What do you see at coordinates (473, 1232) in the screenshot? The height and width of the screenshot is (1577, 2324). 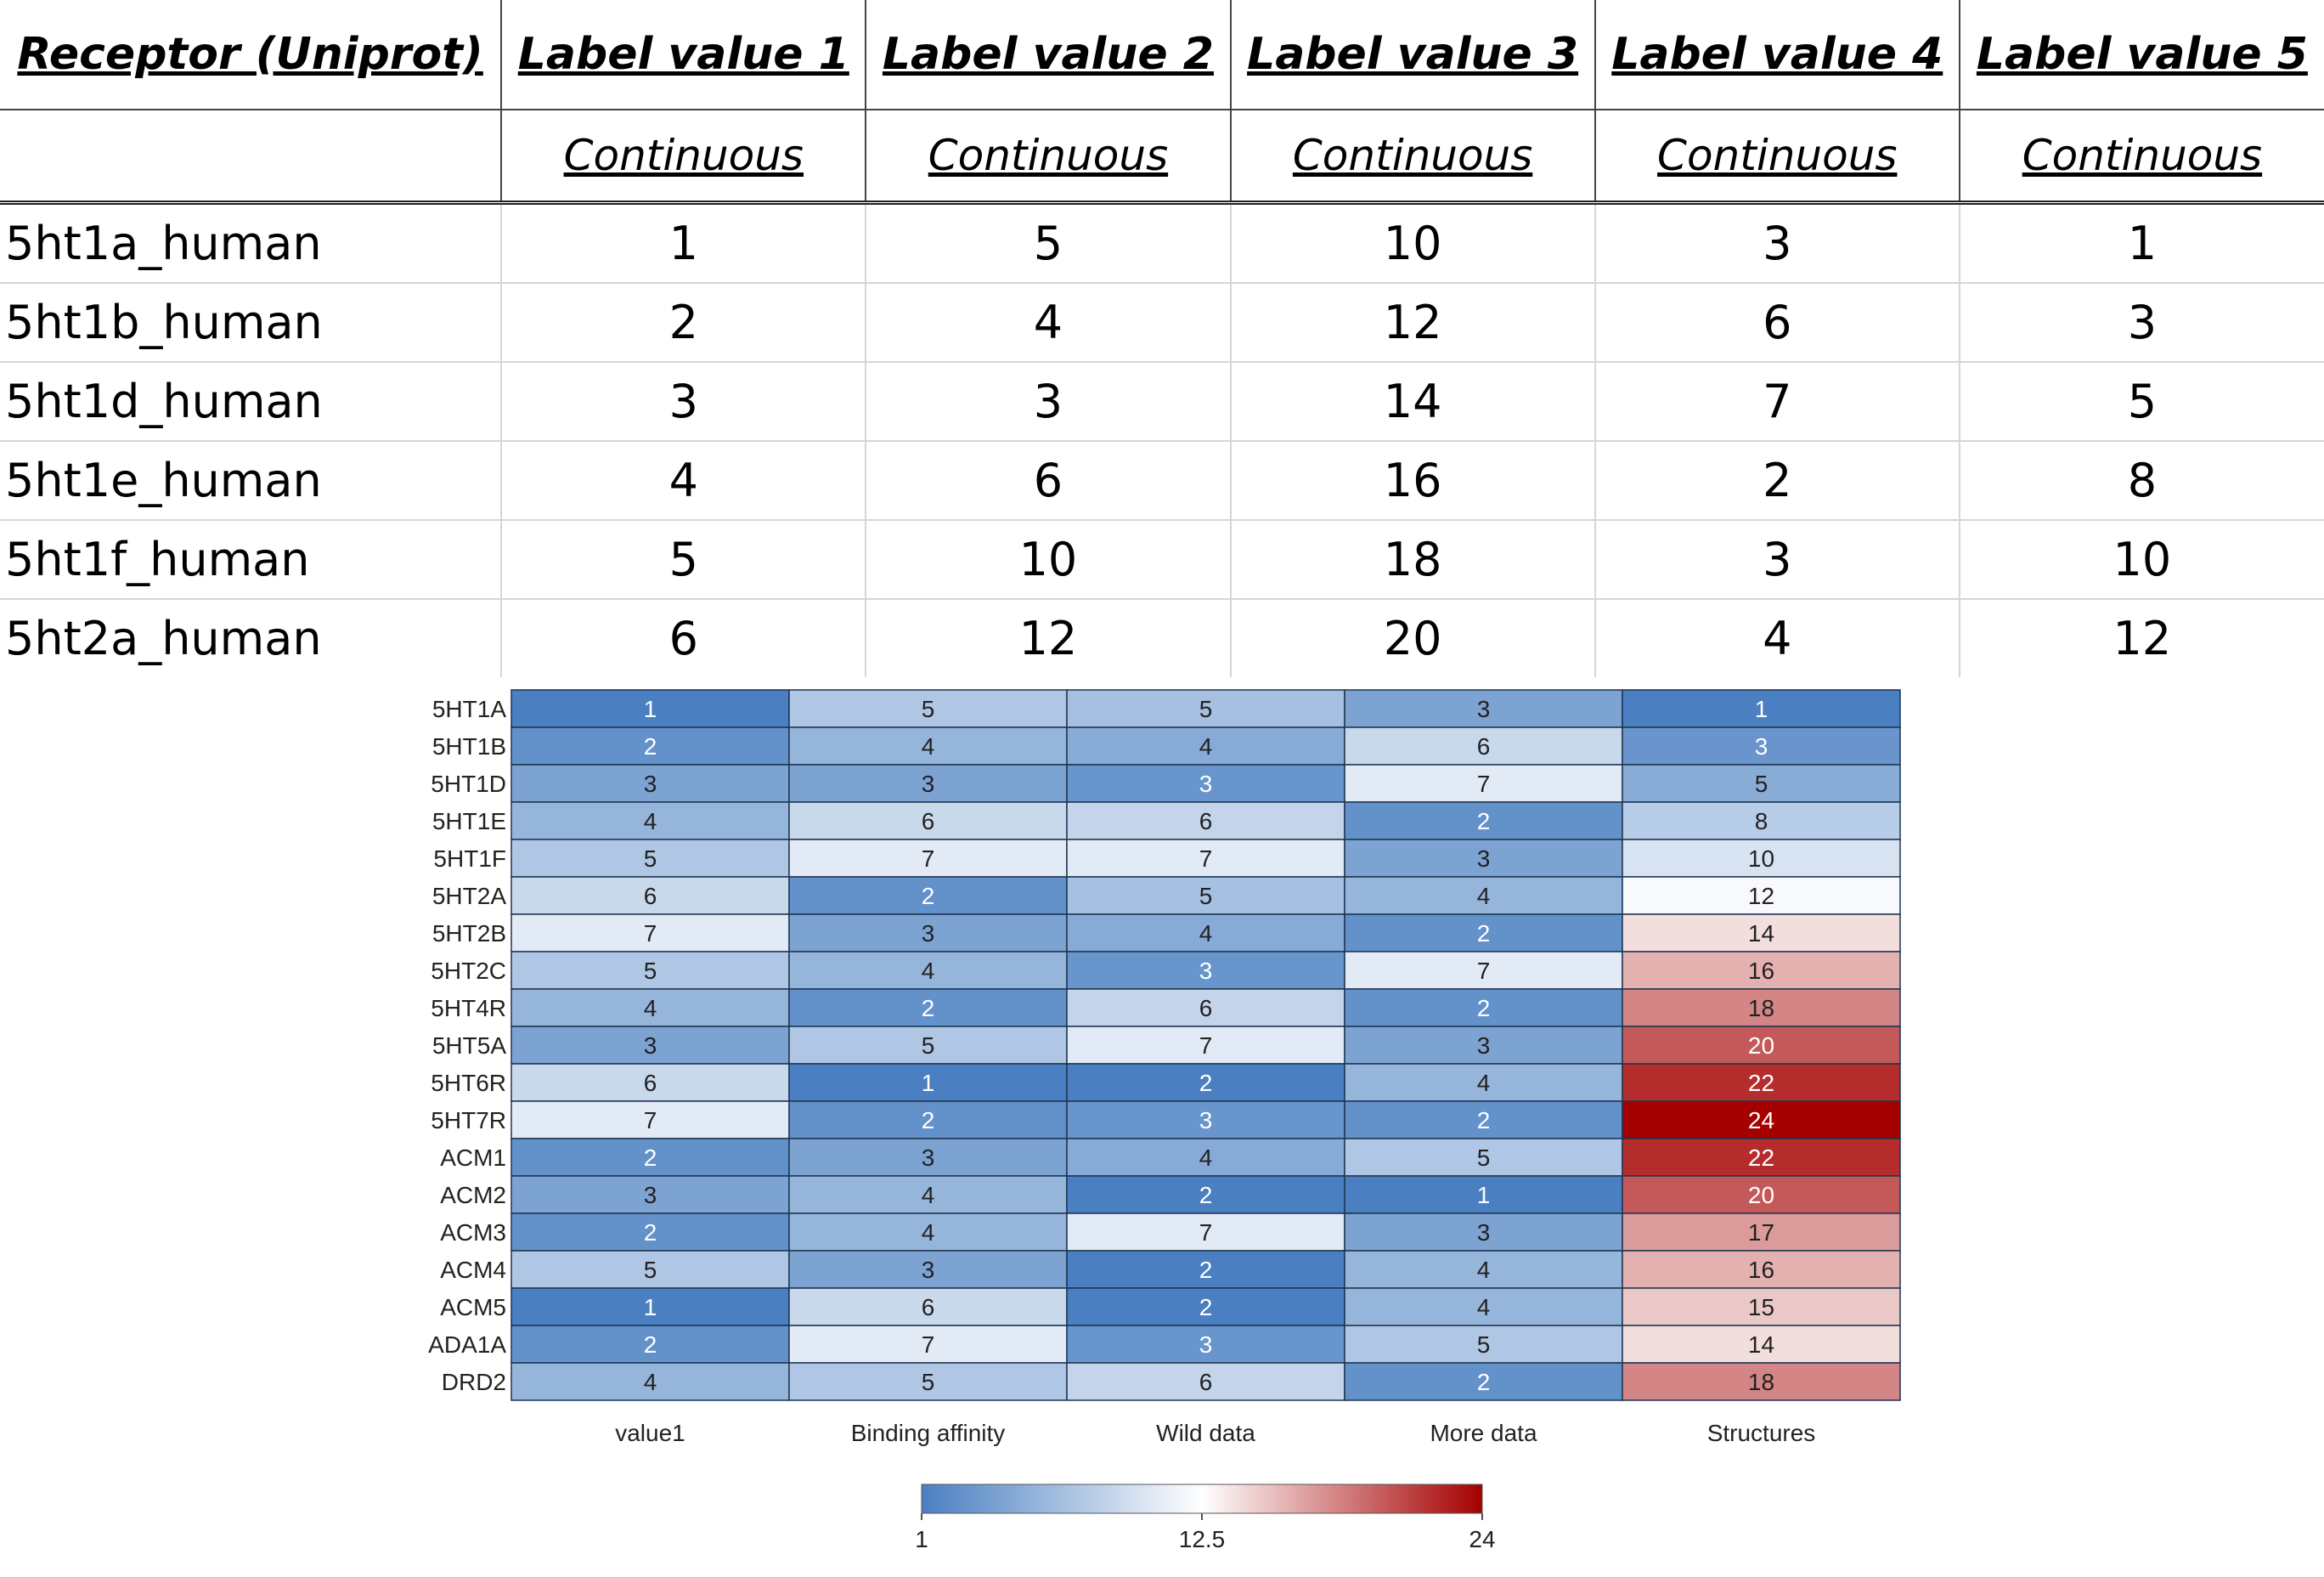 I see `heatmap-row-label: ACM3` at bounding box center [473, 1232].